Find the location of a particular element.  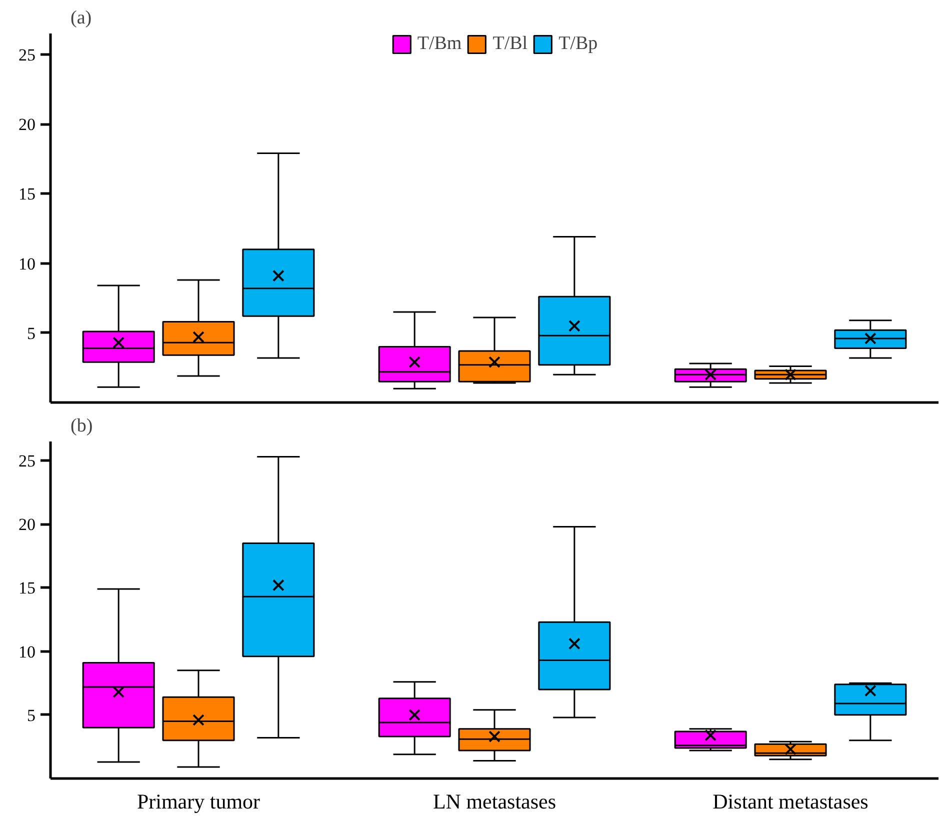

legend-label: T/Bp is located at coordinates (578, 44).